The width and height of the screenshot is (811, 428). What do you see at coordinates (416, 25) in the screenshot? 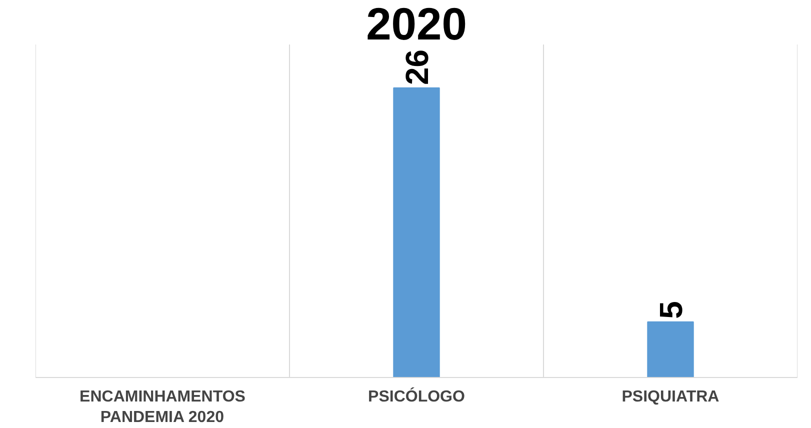
I see `chart-title: 2020` at bounding box center [416, 25].